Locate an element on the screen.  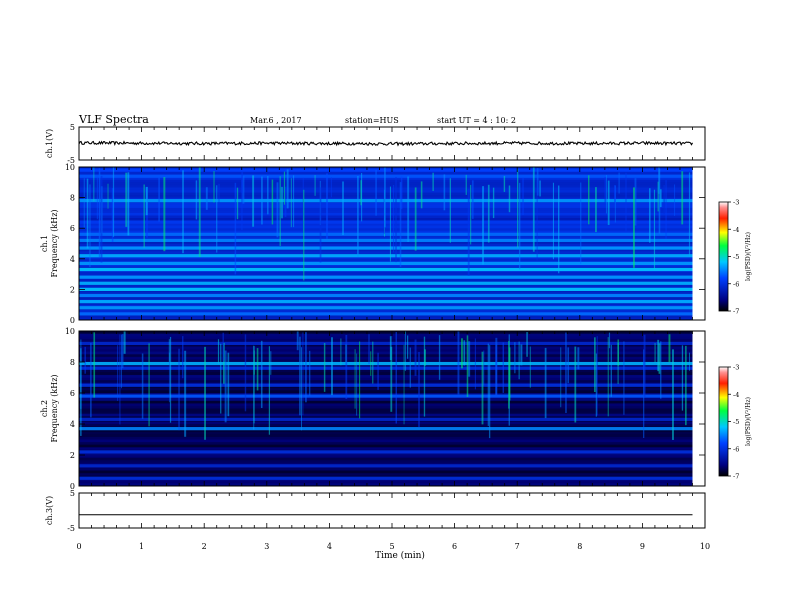
time-axis: 0 1 2 3 4 5 6 7 8 9 10 is located at coordinates (393, 546).